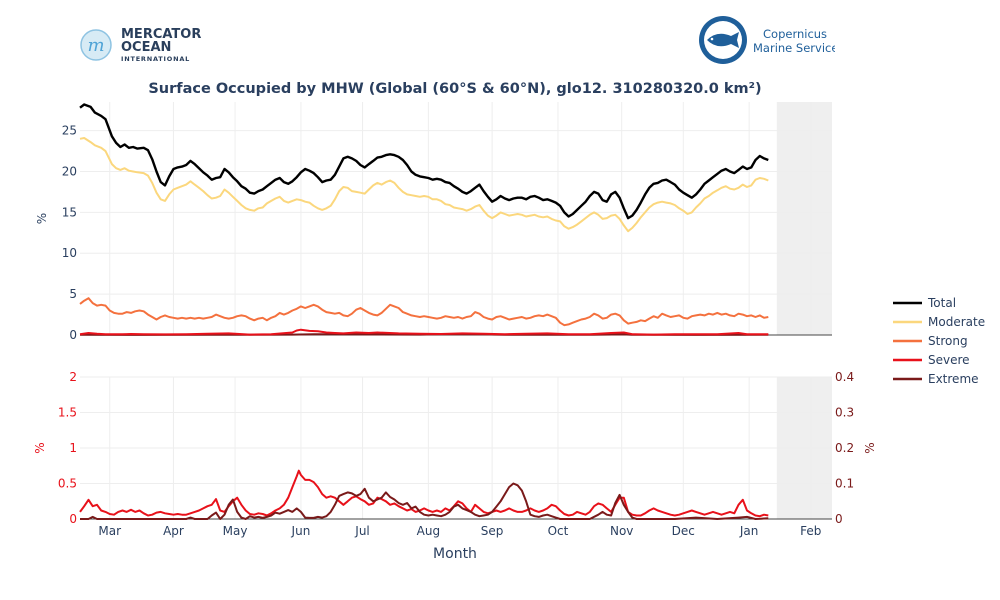 This screenshot has height=600, width=1000. Describe the element at coordinates (73, 519) in the screenshot. I see `bottom-left-y-tick-label: 0` at that location.